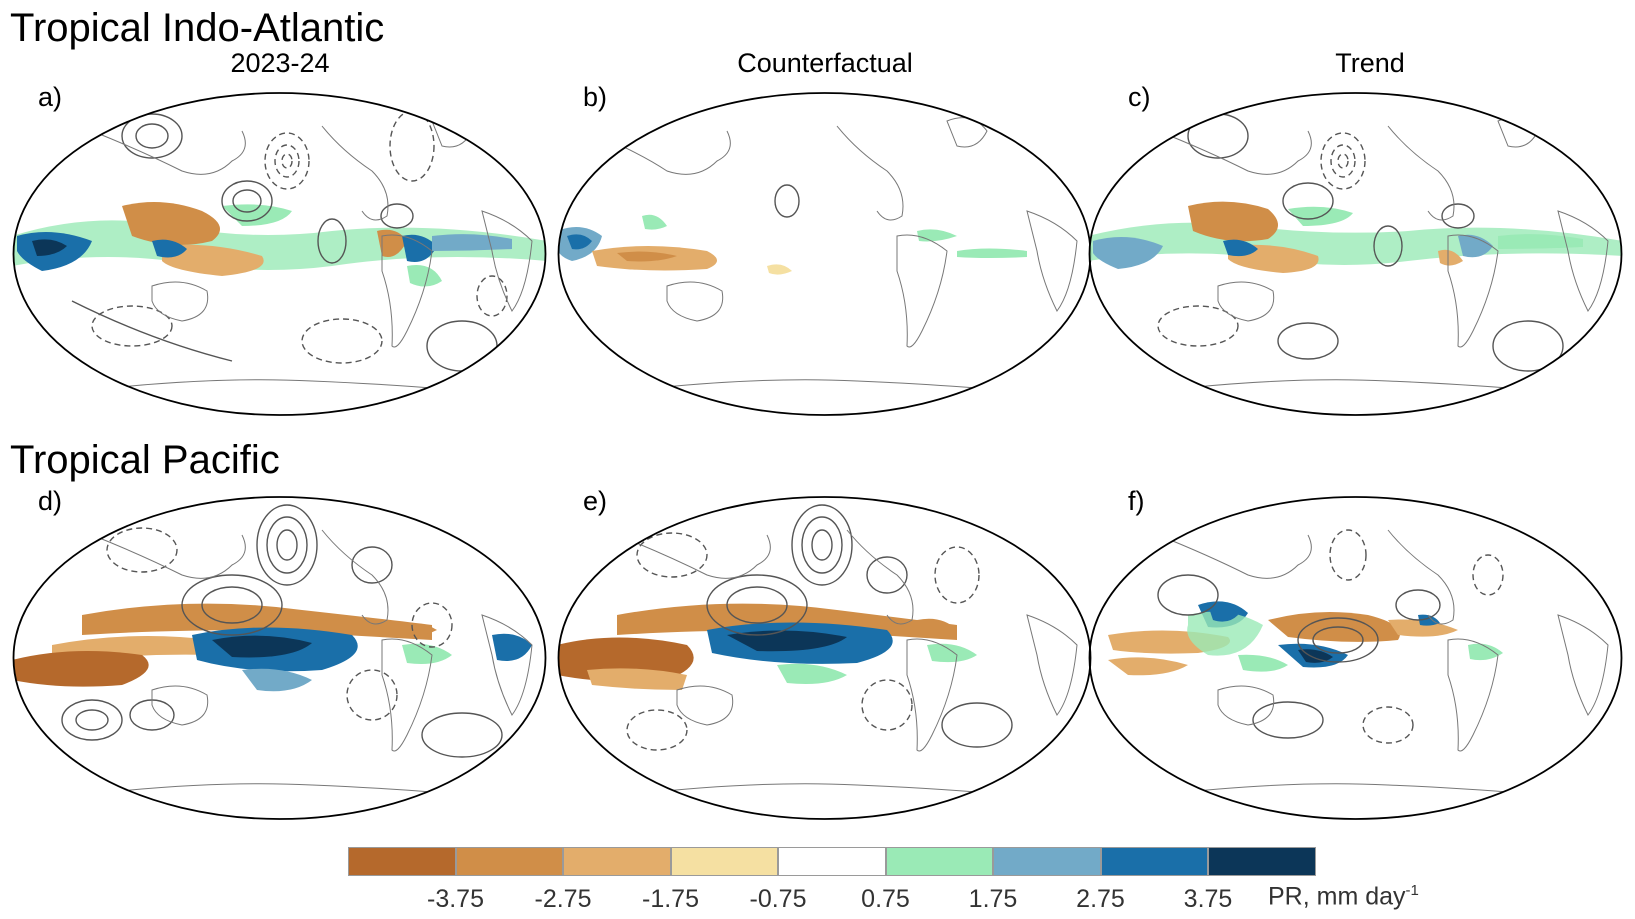  Describe the element at coordinates (1225, 633) in the screenshot. I see `precip-green-maritime` at that location.